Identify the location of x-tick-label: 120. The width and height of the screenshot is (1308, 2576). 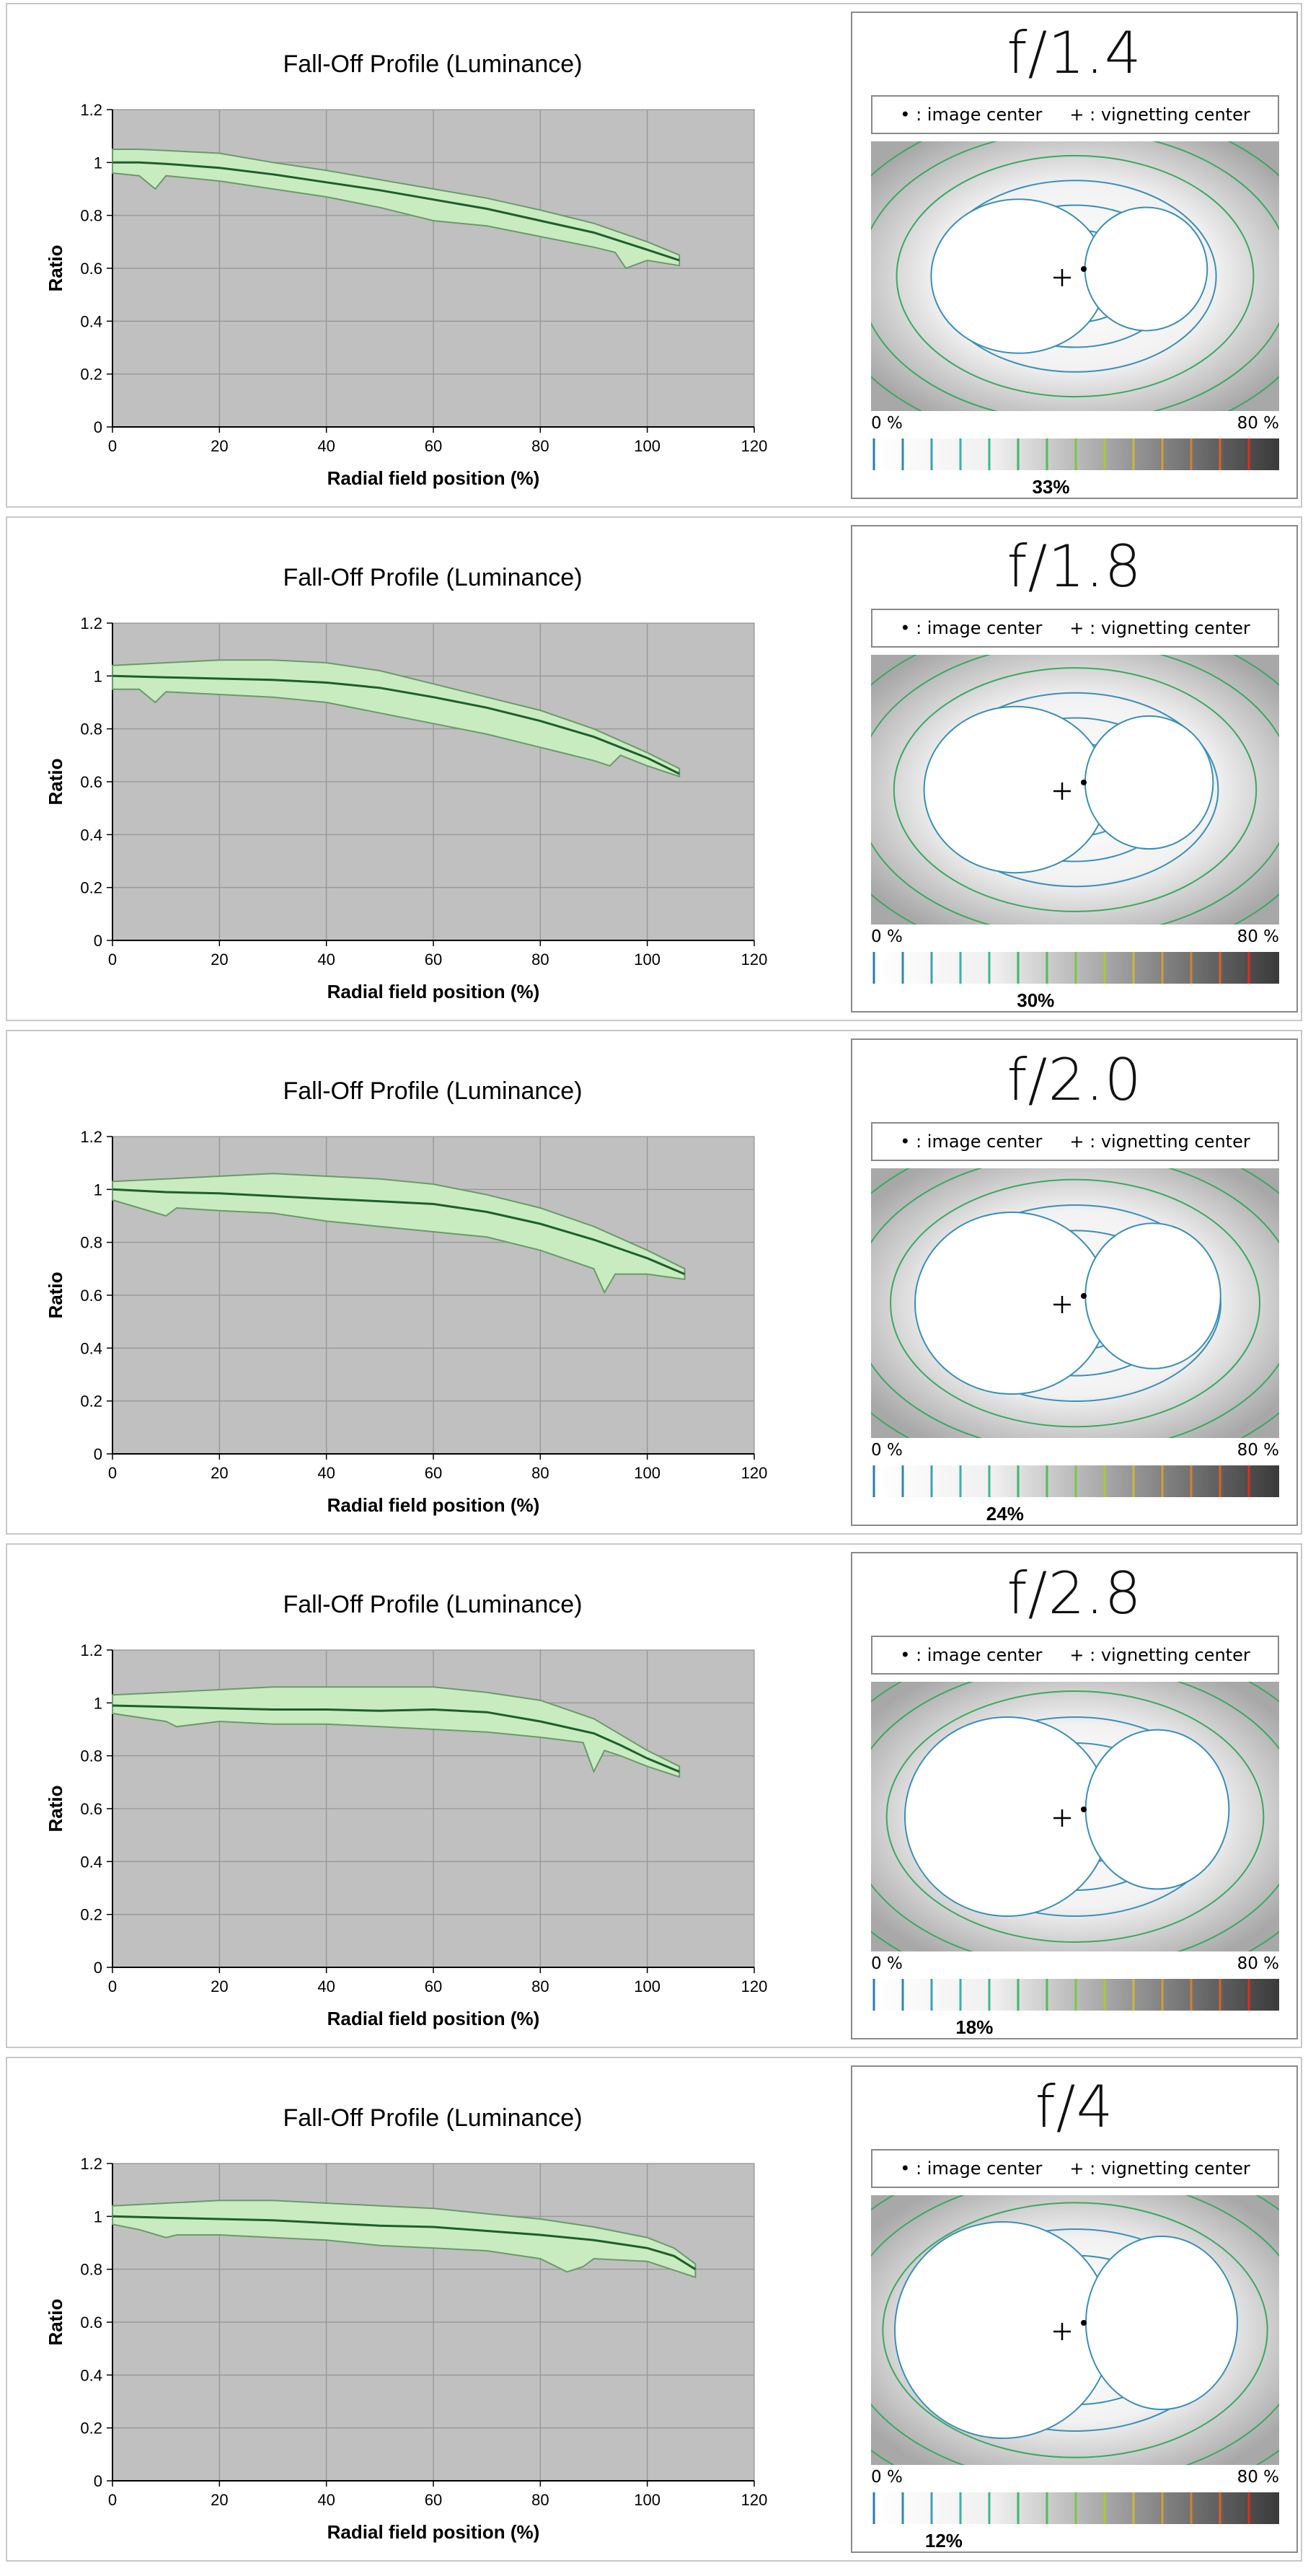
(755, 959).